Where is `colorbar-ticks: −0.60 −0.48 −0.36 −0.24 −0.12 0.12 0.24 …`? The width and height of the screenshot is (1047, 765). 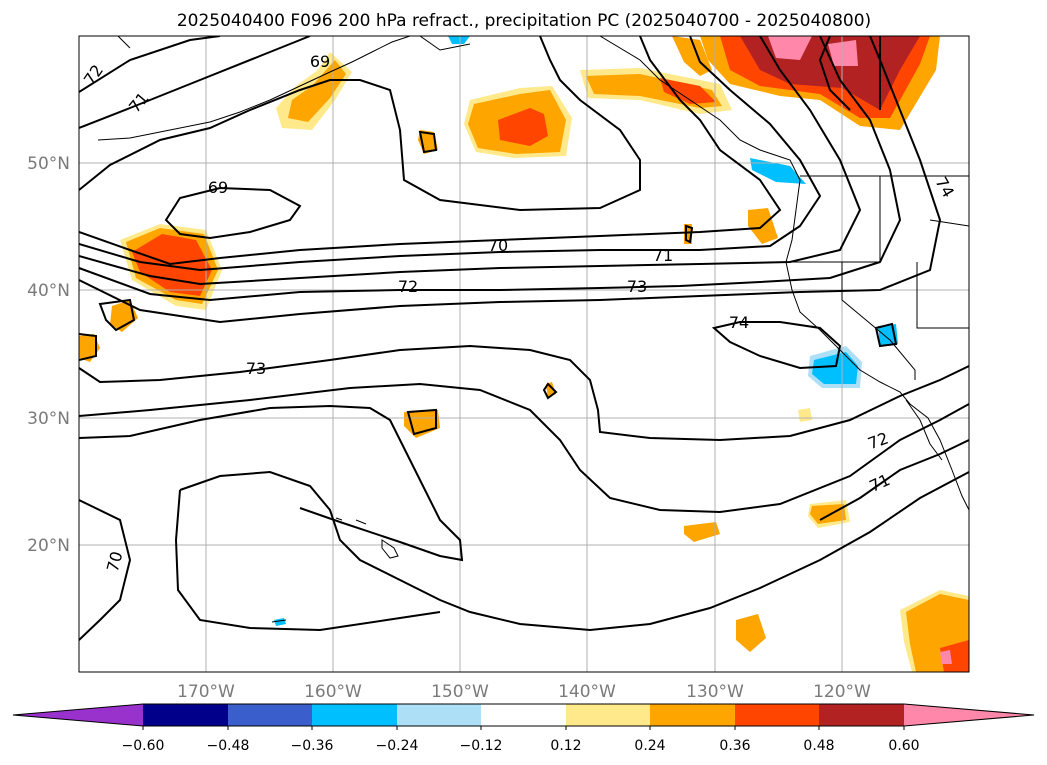 colorbar-ticks: −0.60 −0.48 −0.36 −0.24 −0.12 0.12 0.24 … is located at coordinates (521, 746).